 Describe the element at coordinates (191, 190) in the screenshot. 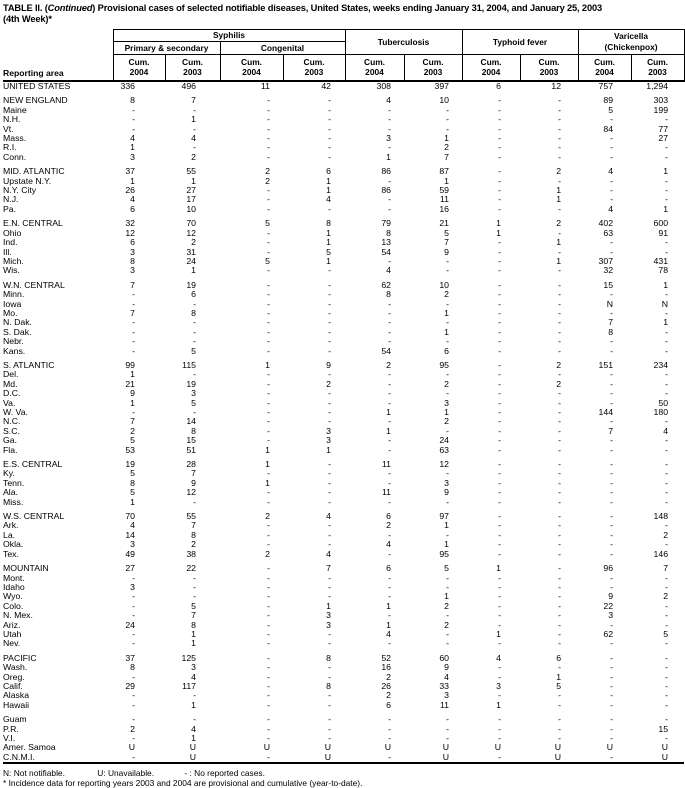

I see `value-cell: 27` at that location.